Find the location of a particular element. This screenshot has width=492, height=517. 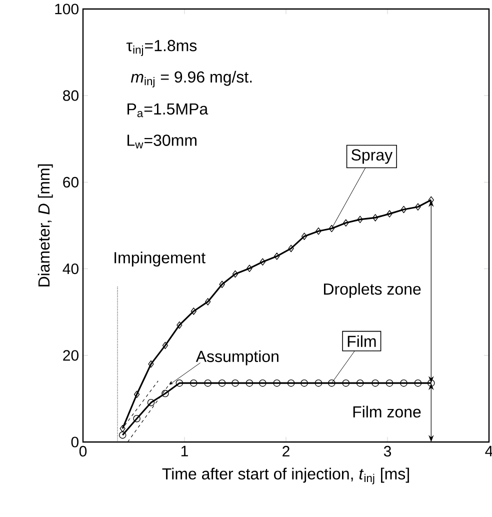

y-tick-label: 60 is located at coordinates (70, 182).